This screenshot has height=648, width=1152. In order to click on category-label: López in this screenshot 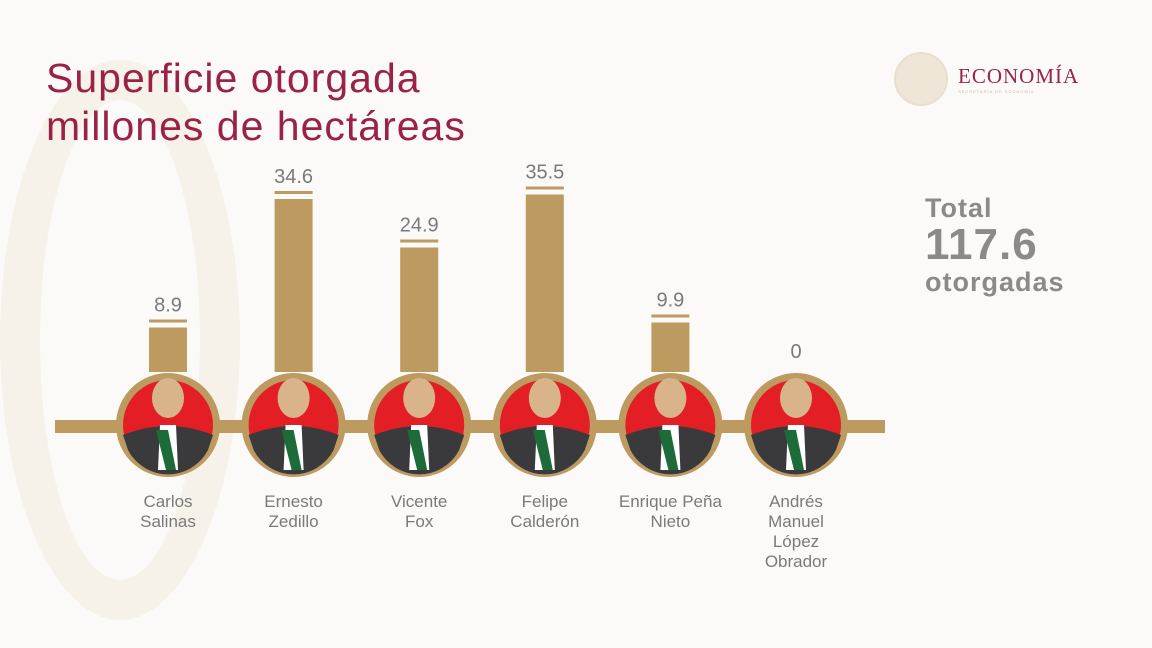, I will do `click(796, 541)`.